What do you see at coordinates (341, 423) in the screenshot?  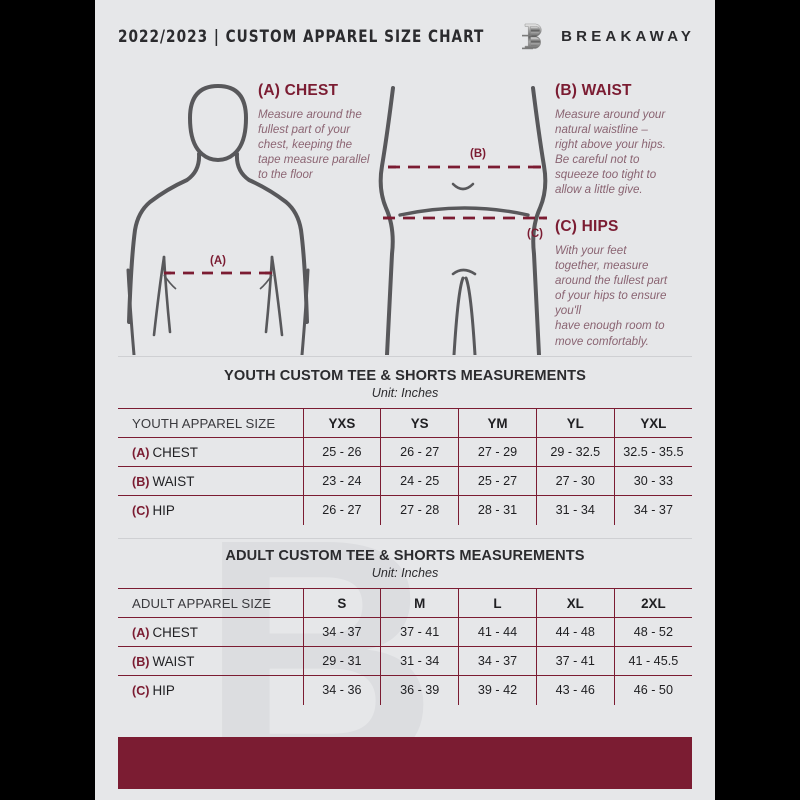 I see `youth-col-1: YXS` at bounding box center [341, 423].